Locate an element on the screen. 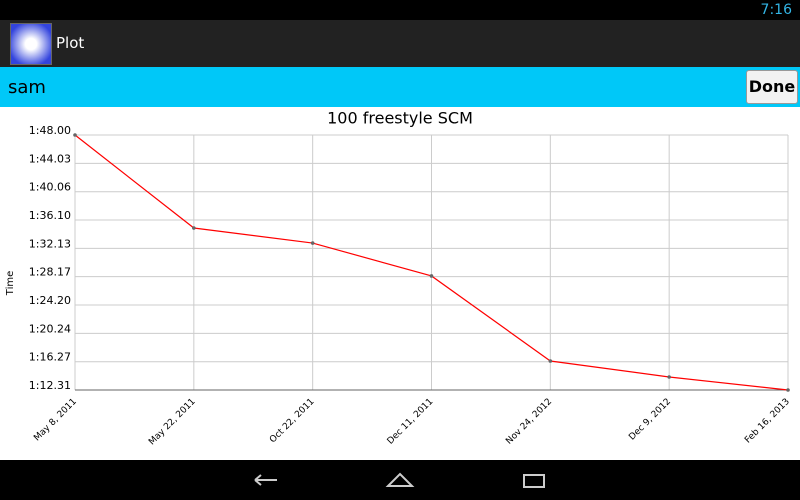 The image size is (800, 500). x-tick-label: May 22, 2011 is located at coordinates (172, 422).